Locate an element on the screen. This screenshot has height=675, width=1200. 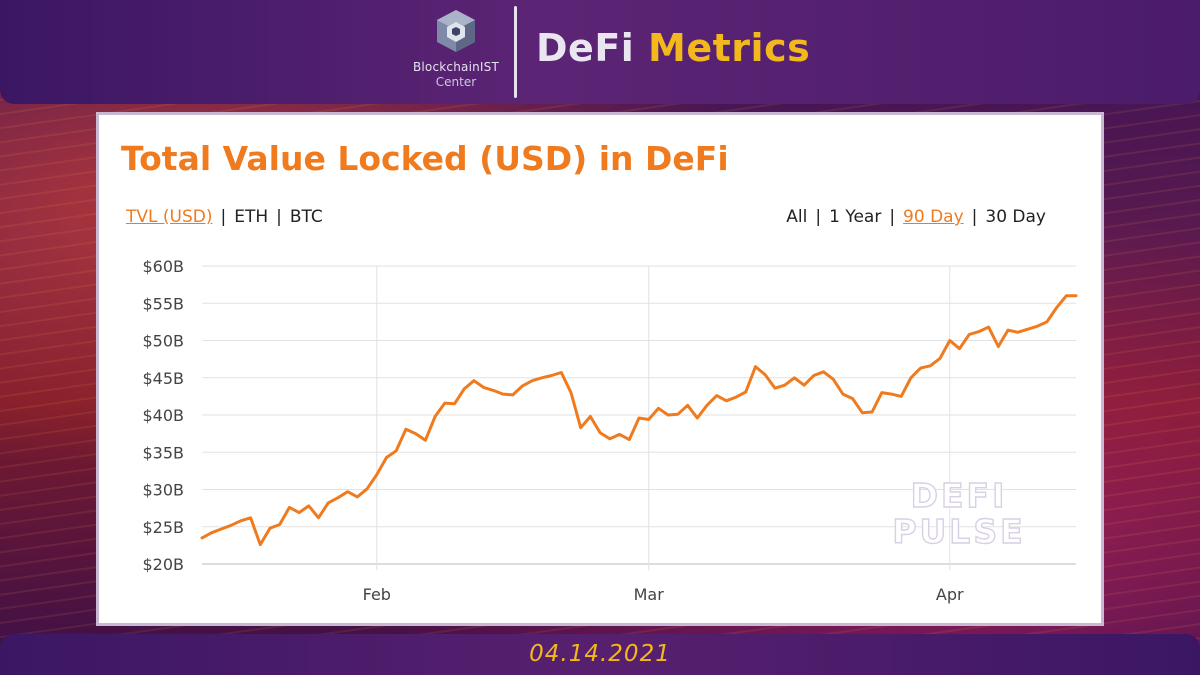
x-tick-label: Mar is located at coordinates (649, 594).